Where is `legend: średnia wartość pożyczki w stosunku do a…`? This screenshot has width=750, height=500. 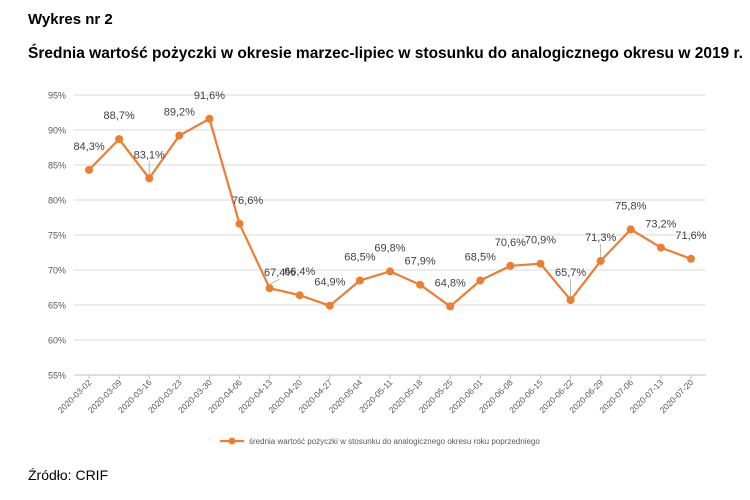
legend: średnia wartość pożyczki w stosunku do a… is located at coordinates (380, 441).